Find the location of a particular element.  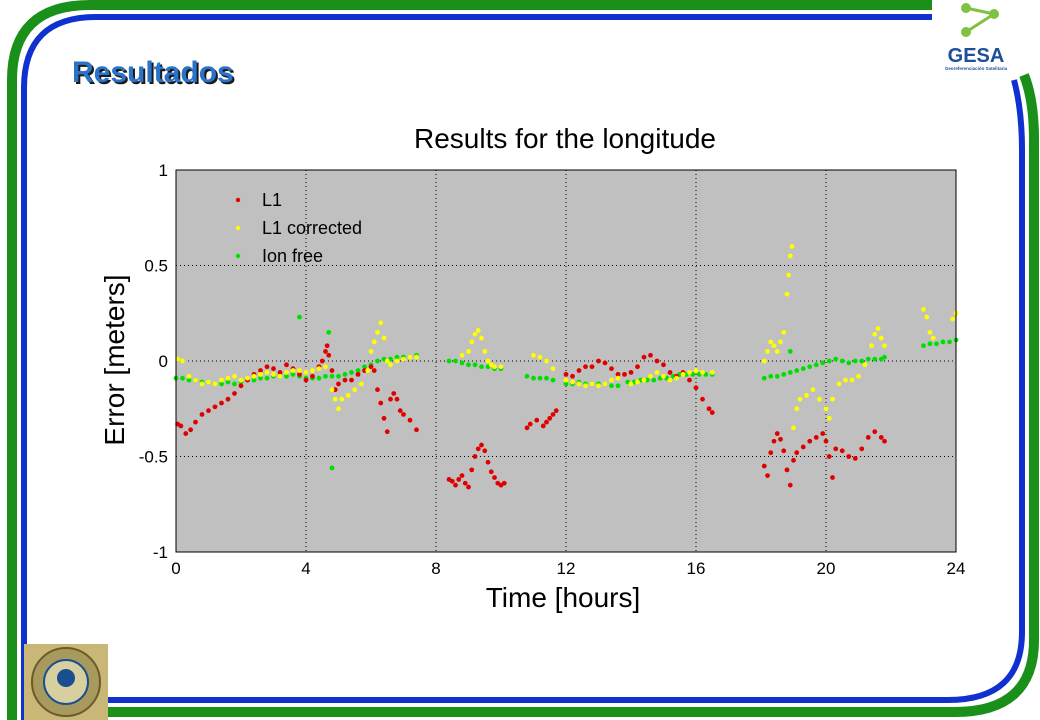

x-tick-label: 12 is located at coordinates (566, 568).